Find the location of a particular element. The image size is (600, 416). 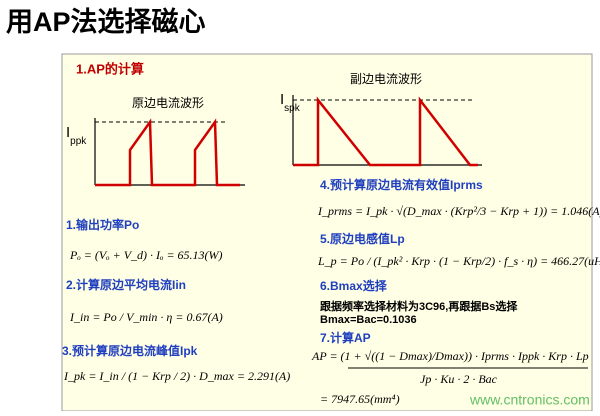

section-heading: 3.预计算原边电流峰值Ipk is located at coordinates (130, 350).